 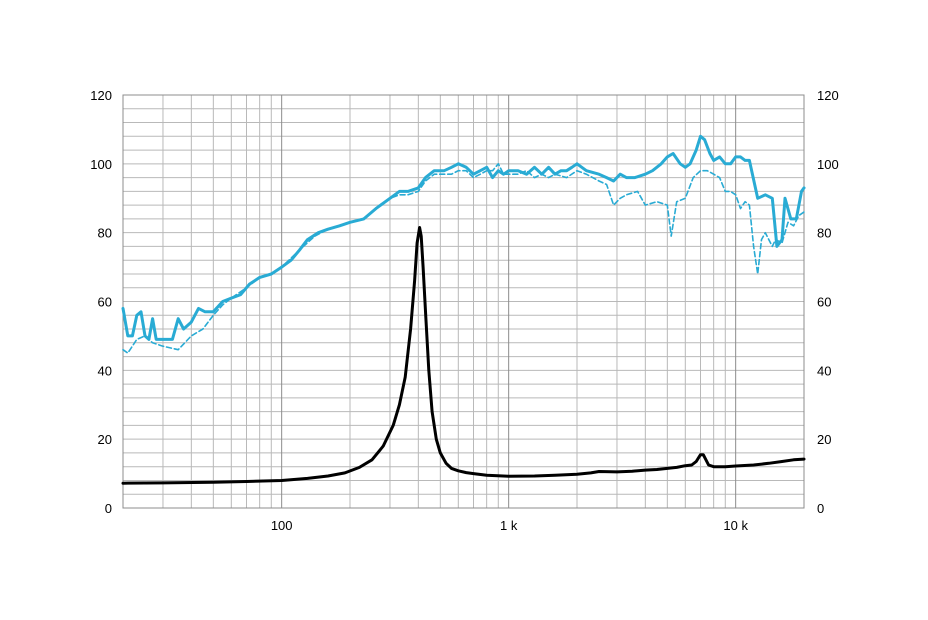 What do you see at coordinates (282, 525) in the screenshot?
I see `x-tick-label: 100` at bounding box center [282, 525].